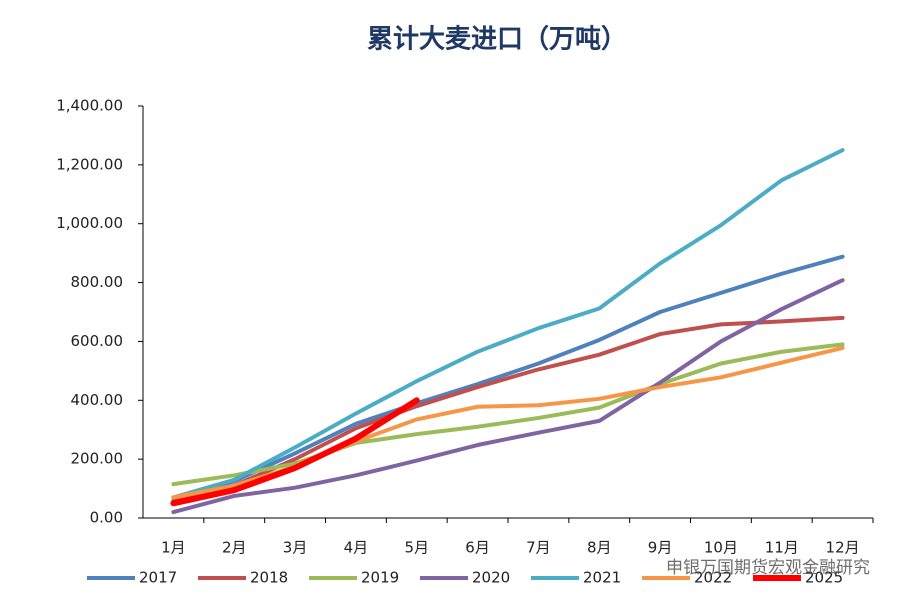  Describe the element at coordinates (295, 548) in the screenshot. I see `x-tick-label: 3月` at that location.